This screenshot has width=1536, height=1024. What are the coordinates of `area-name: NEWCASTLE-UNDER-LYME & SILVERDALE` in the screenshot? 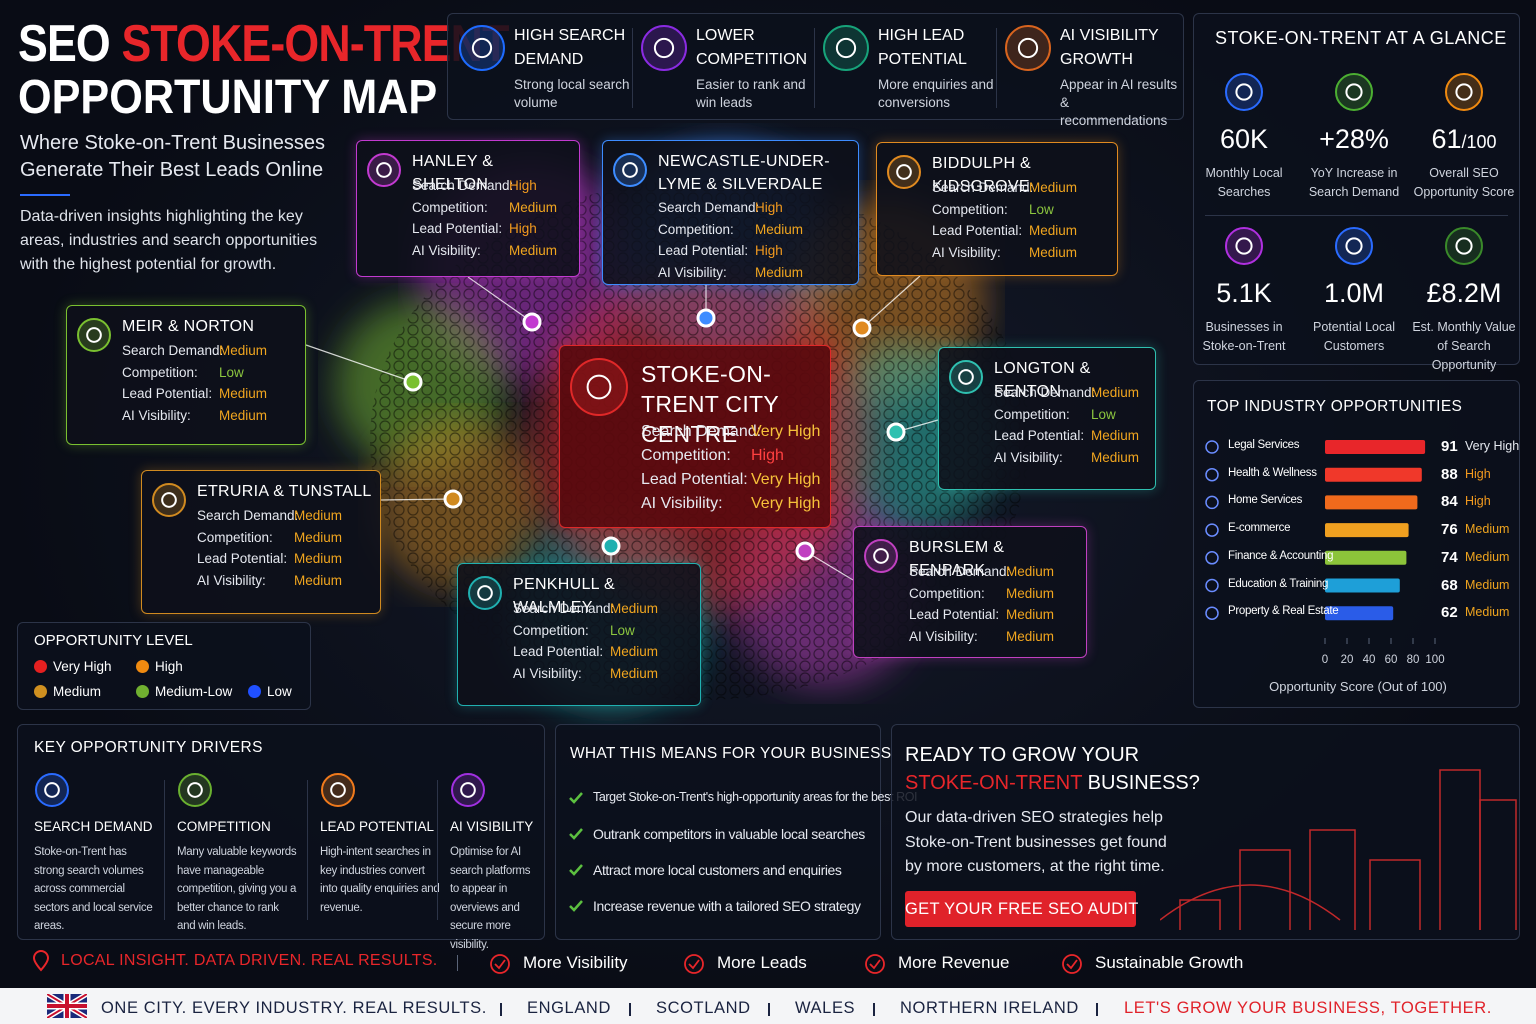 It's located at (744, 173).